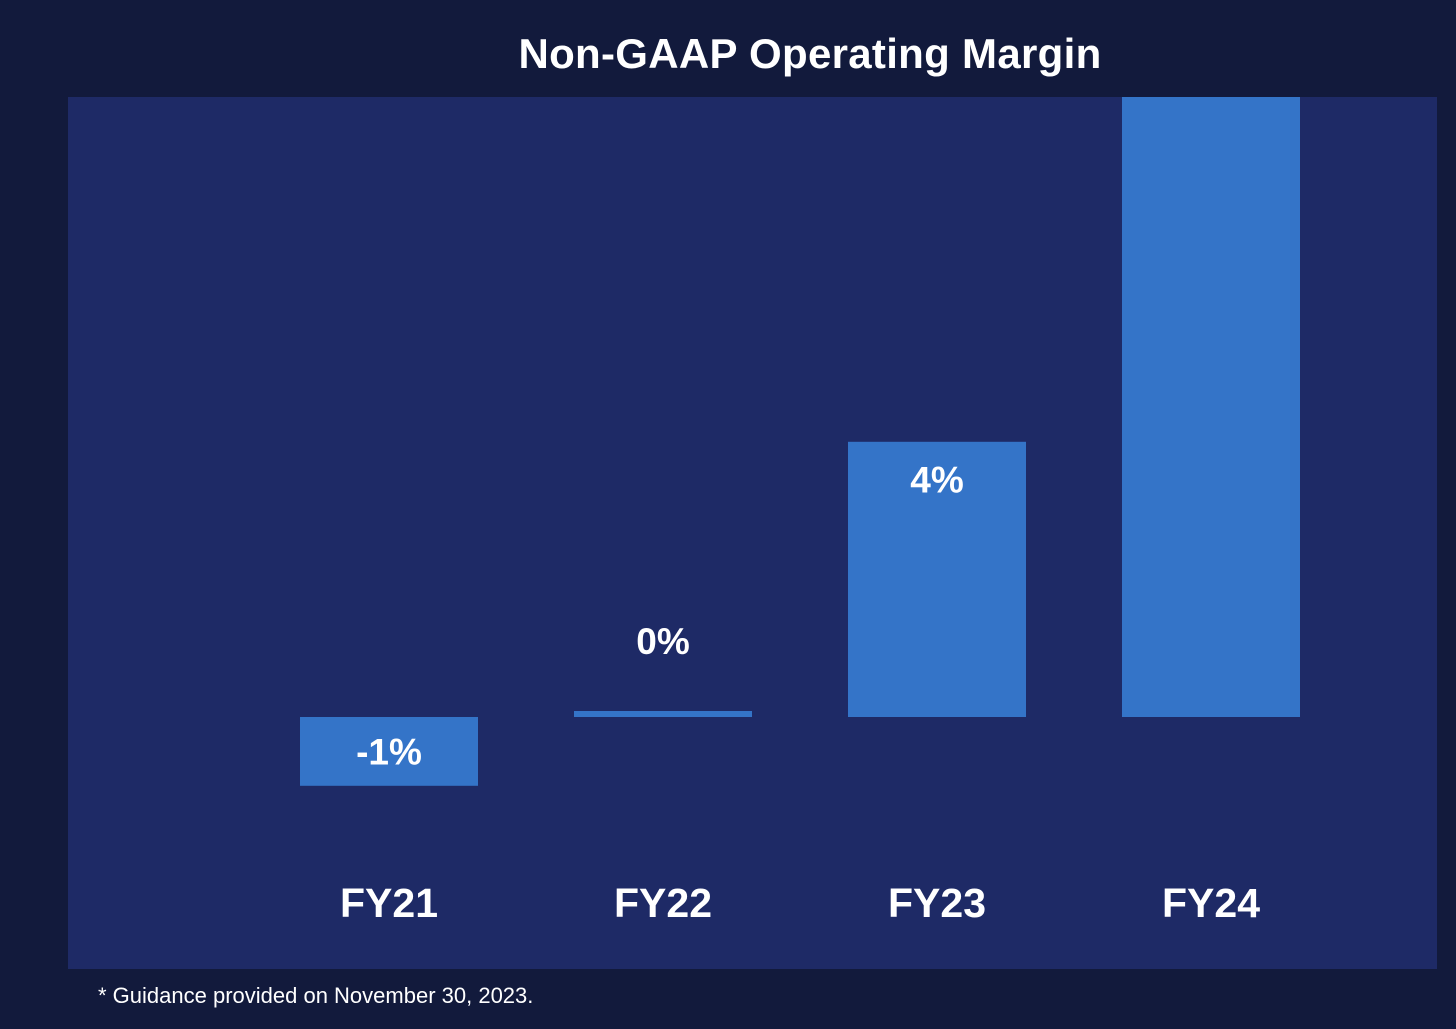  What do you see at coordinates (663, 714) in the screenshot?
I see `bar-fy22` at bounding box center [663, 714].